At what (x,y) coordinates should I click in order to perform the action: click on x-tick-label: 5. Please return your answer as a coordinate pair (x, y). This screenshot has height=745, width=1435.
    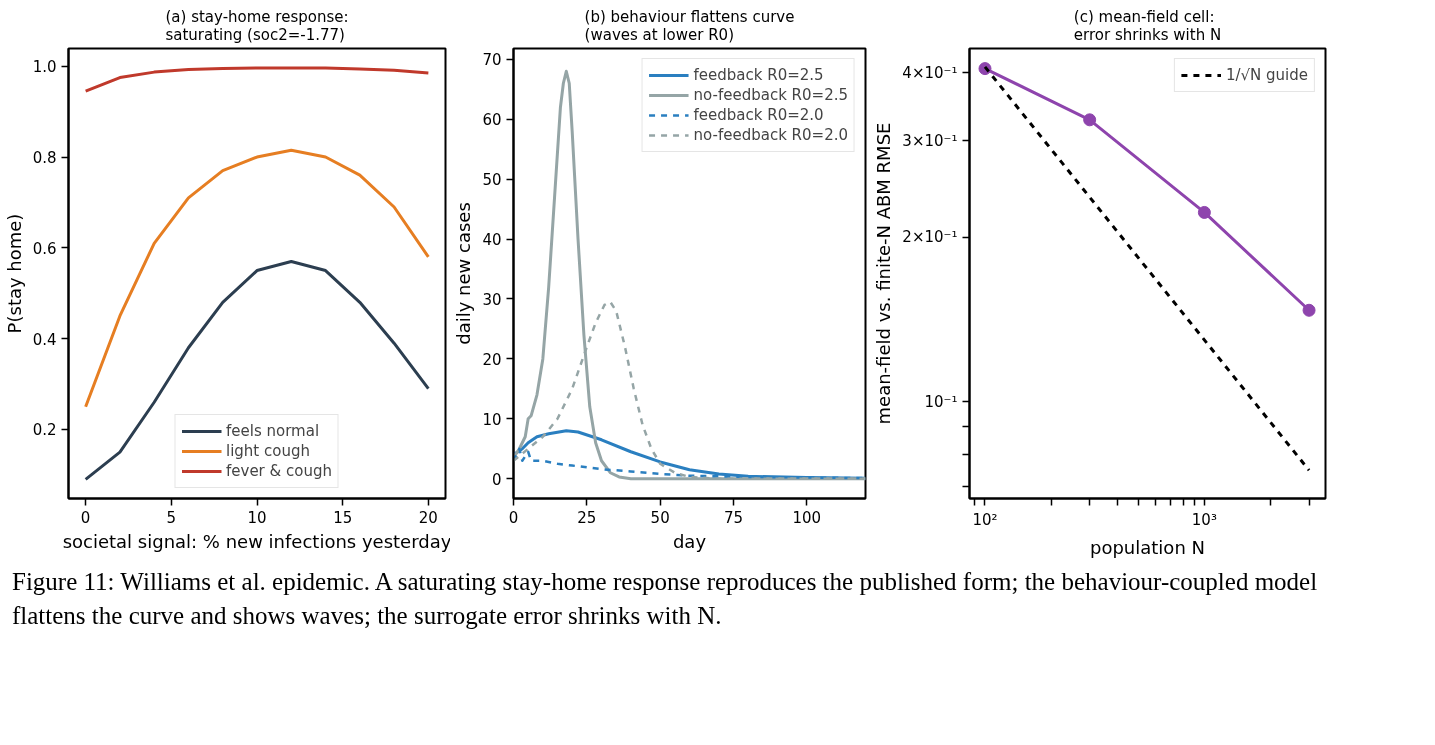
    Looking at the image, I should click on (171, 517).